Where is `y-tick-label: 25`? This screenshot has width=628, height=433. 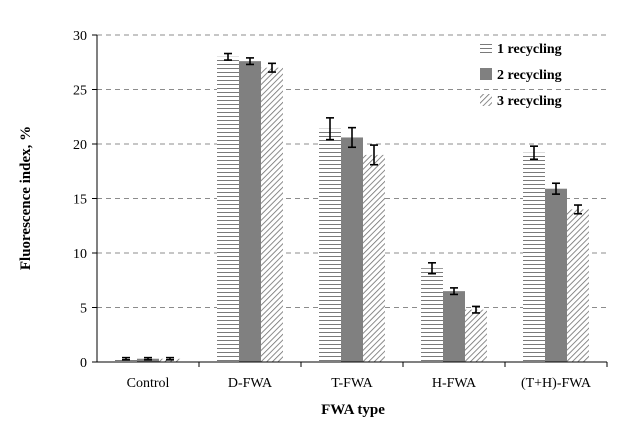 y-tick-label: 25 is located at coordinates (80, 91).